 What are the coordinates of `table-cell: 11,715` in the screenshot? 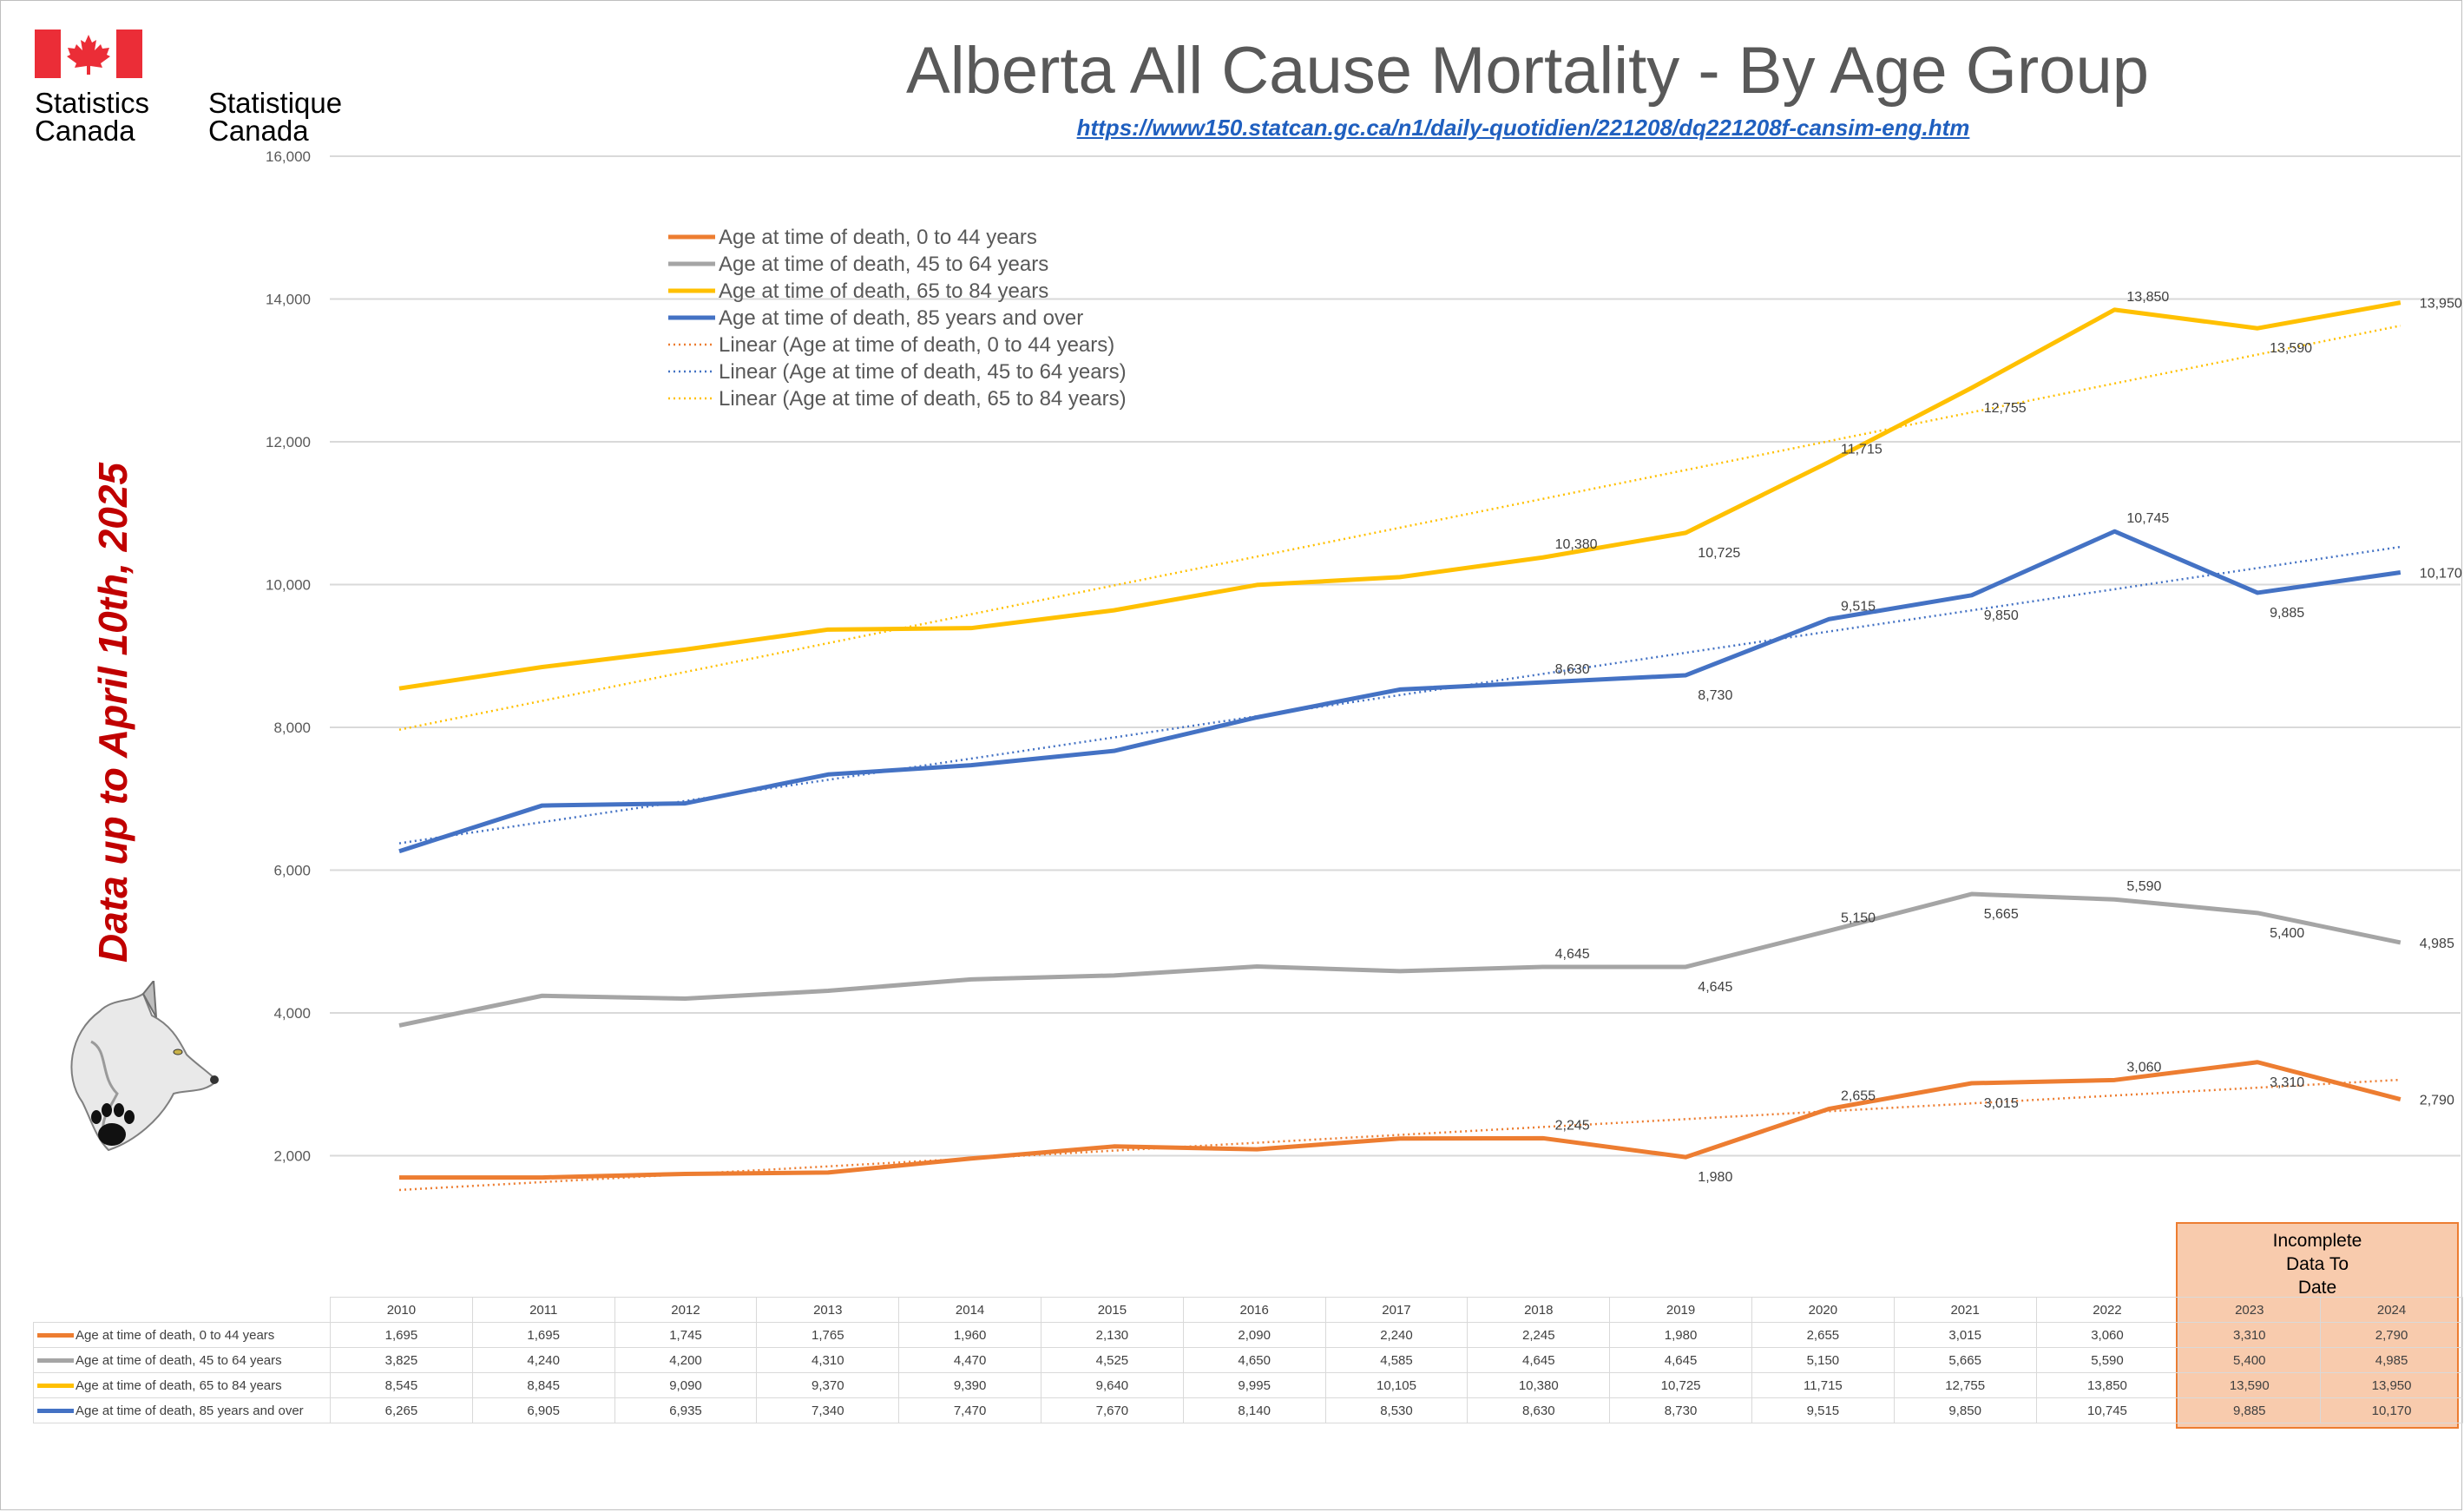 It's located at (1823, 1385).